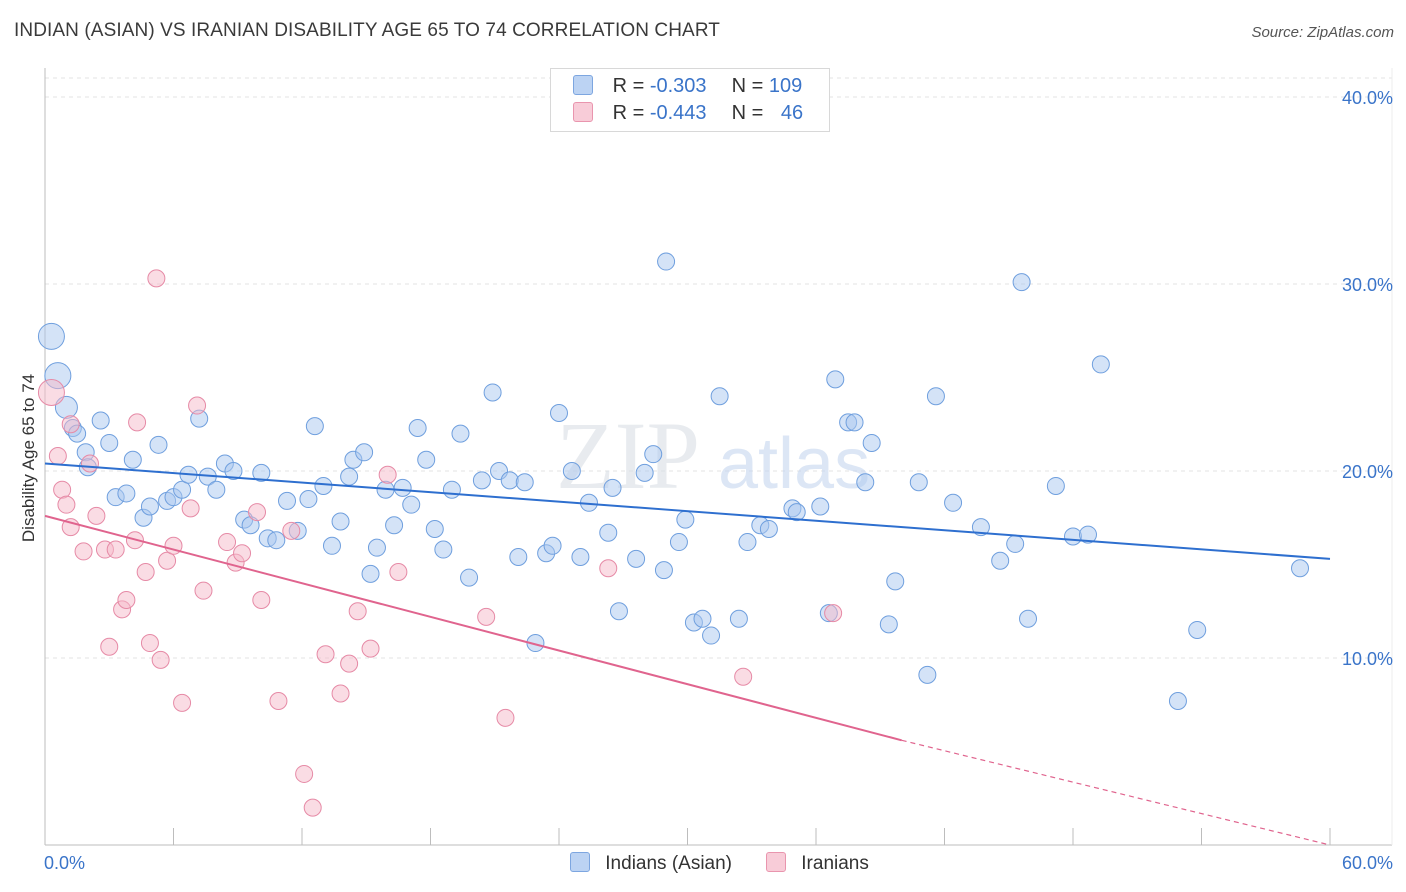 This screenshot has height=892, width=1406. I want to click on series-legend-swatch-pink, so click(776, 862).